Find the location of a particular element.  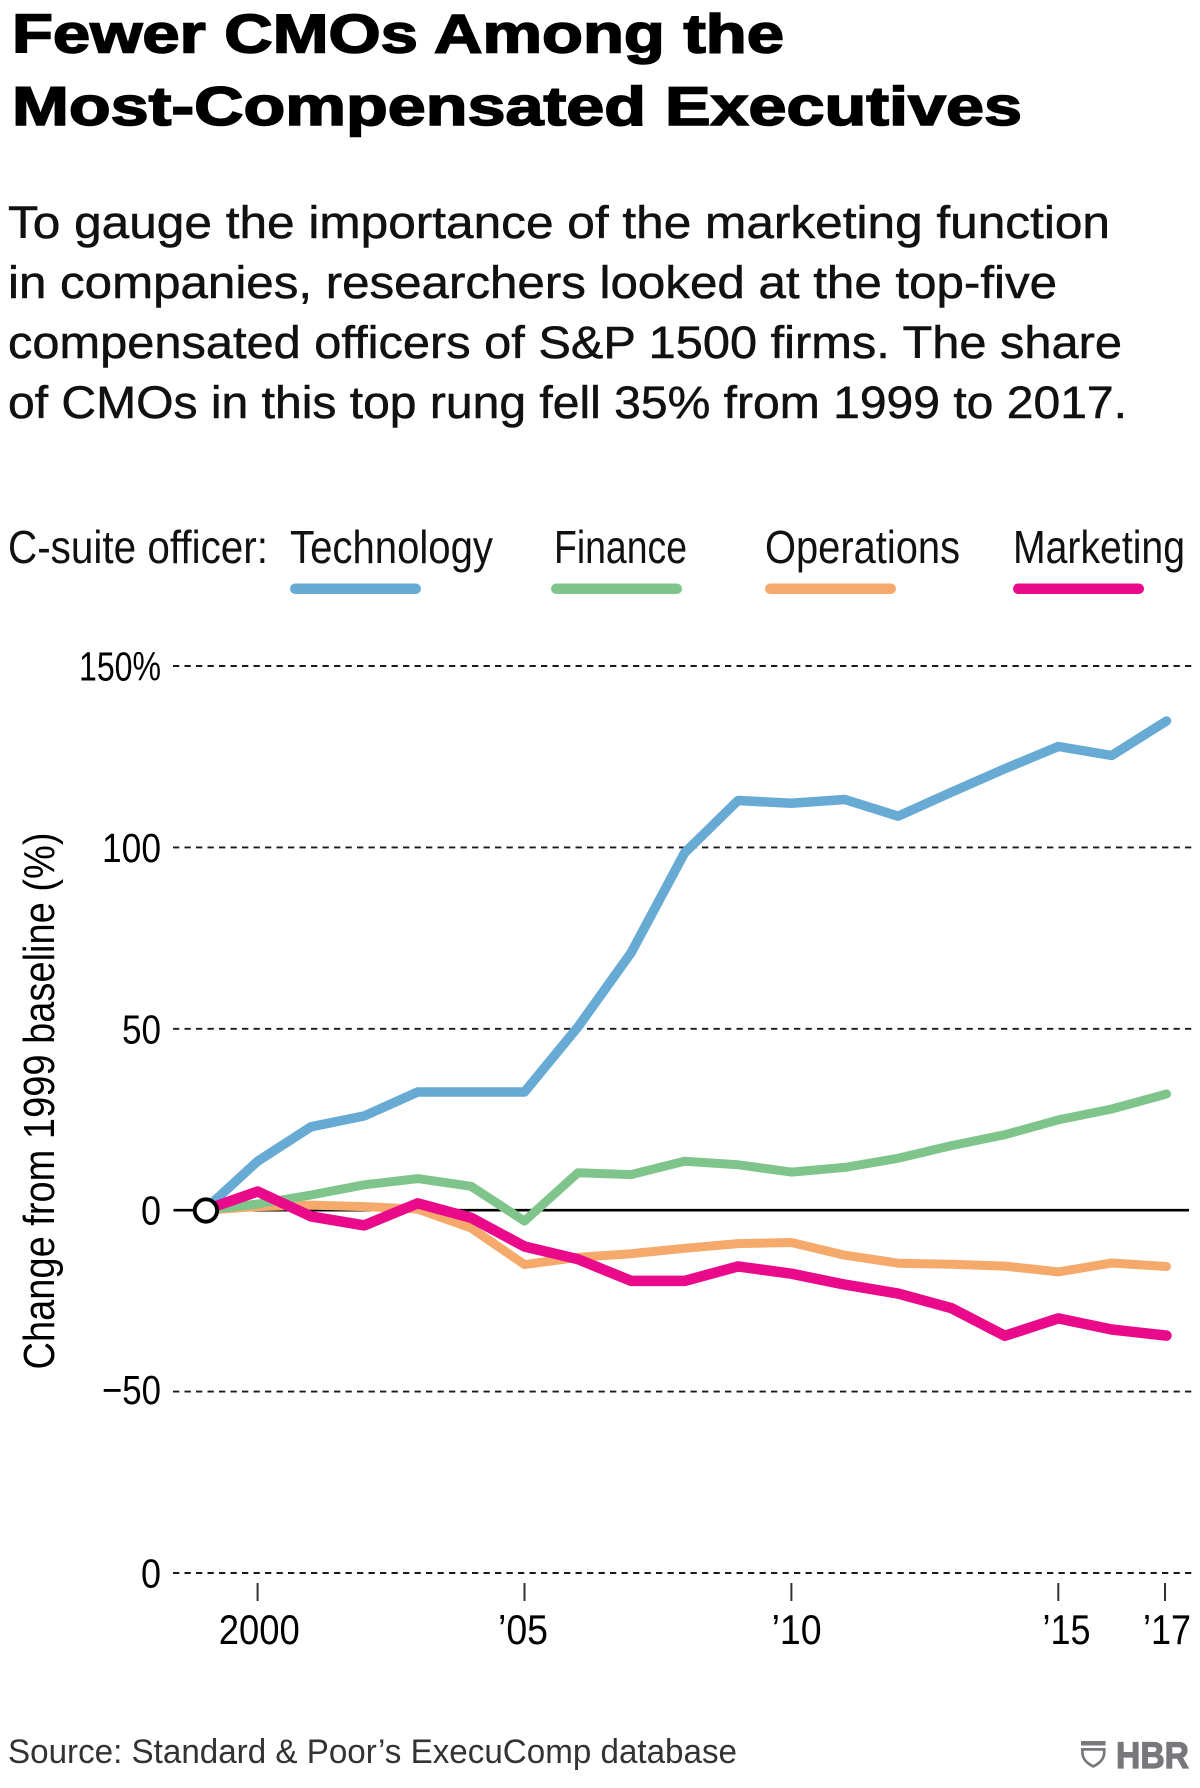

svg-text: Operations is located at coordinates (862, 547).